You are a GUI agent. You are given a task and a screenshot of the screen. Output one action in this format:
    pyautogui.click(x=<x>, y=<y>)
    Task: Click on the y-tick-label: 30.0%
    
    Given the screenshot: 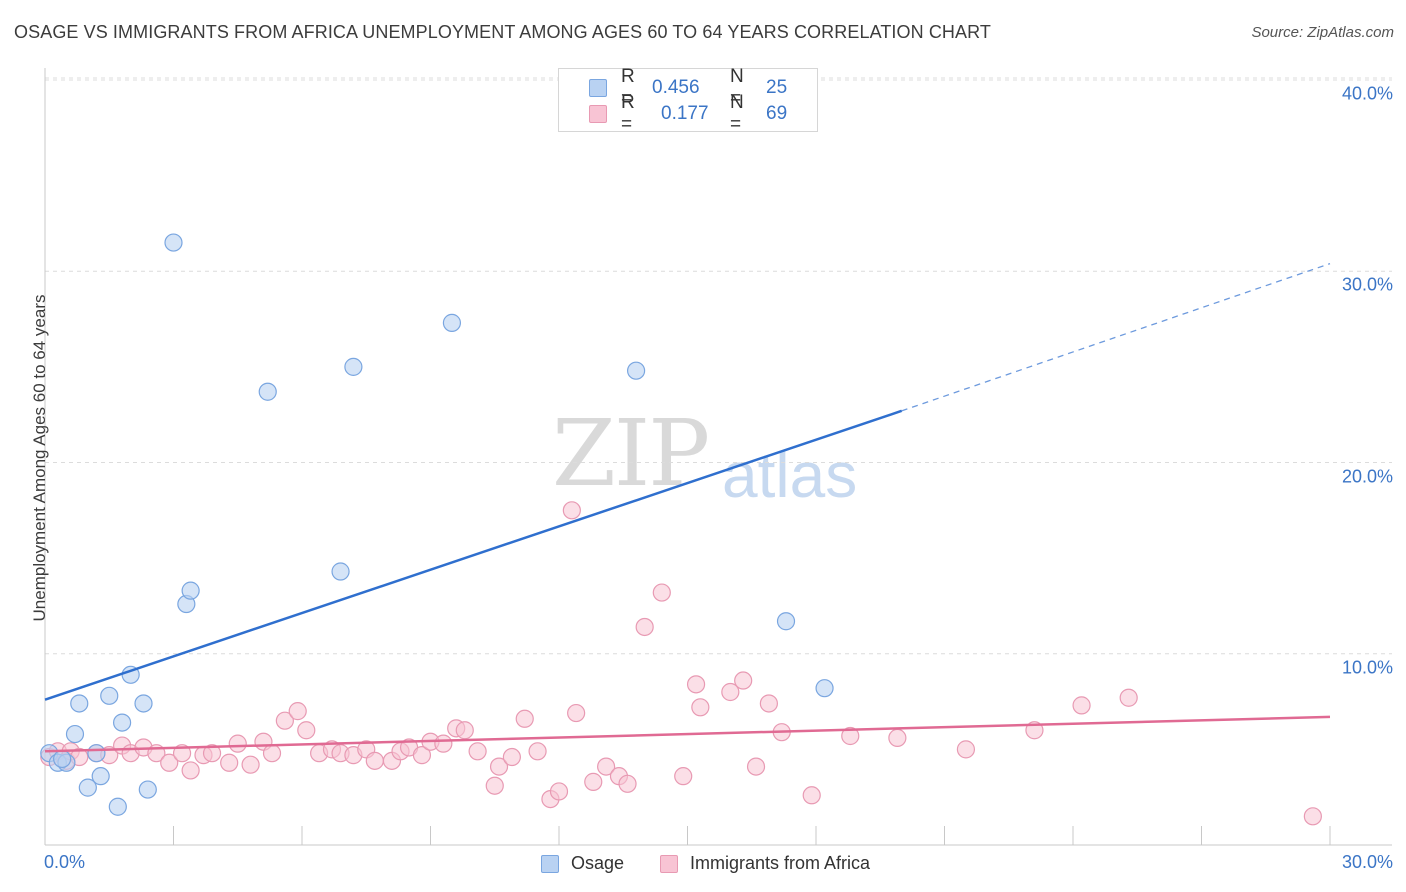 What is the action you would take?
    pyautogui.click(x=1367, y=284)
    